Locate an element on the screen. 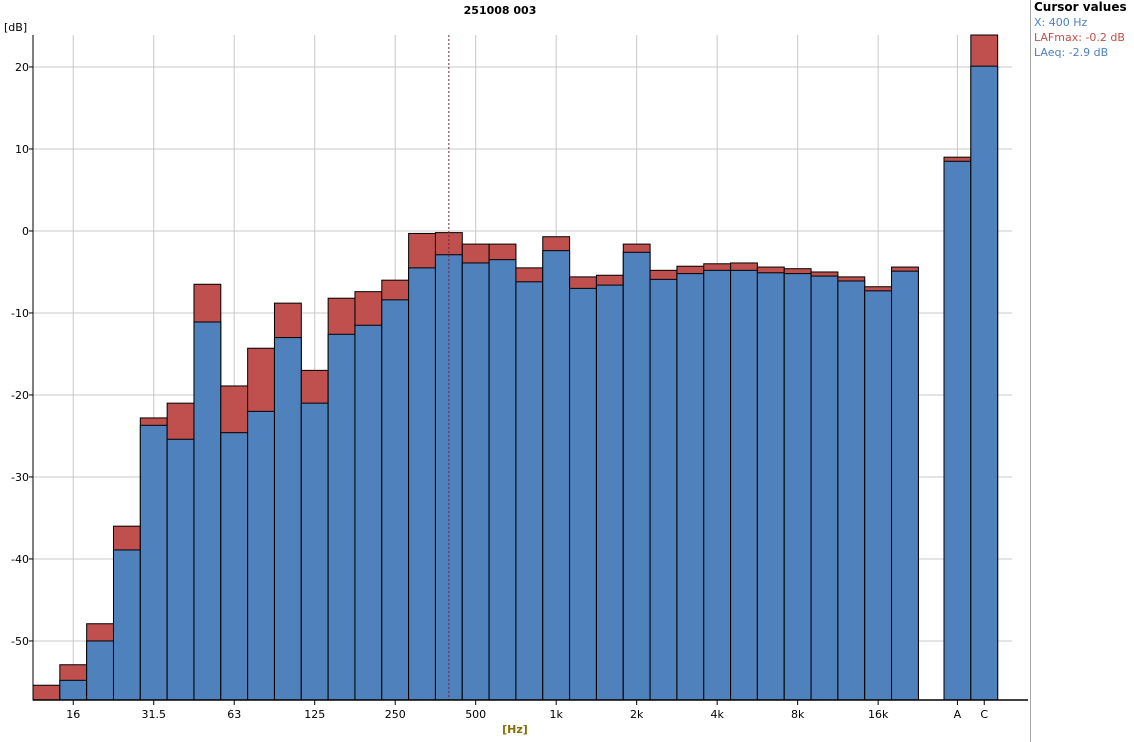 The height and width of the screenshot is (742, 1134). y-tick-label: 20 is located at coordinates (22, 67).